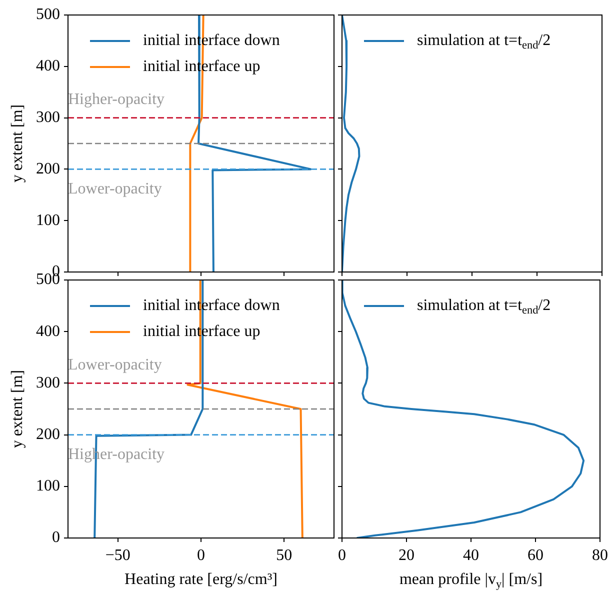 The width and height of the screenshot is (612, 592). I want to click on annotation: Higher-opacity, so click(116, 99).